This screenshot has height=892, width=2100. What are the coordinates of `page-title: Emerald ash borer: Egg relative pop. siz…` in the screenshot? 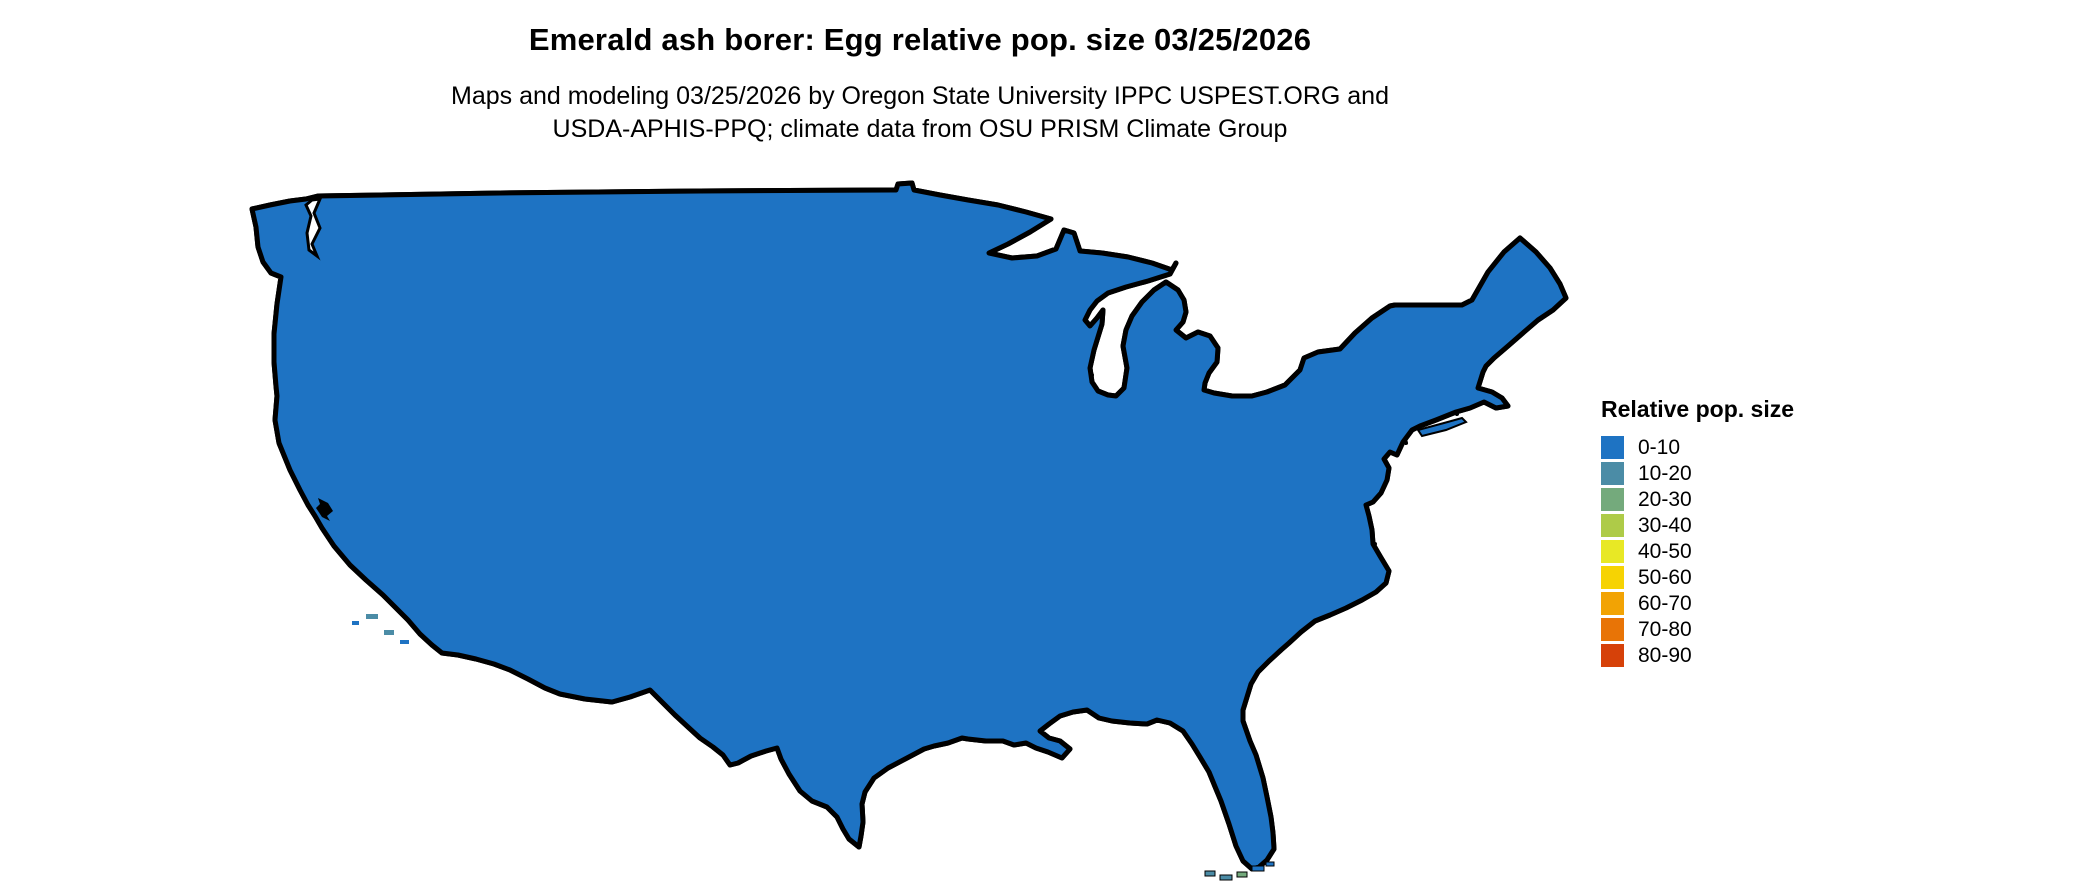 It's located at (920, 39).